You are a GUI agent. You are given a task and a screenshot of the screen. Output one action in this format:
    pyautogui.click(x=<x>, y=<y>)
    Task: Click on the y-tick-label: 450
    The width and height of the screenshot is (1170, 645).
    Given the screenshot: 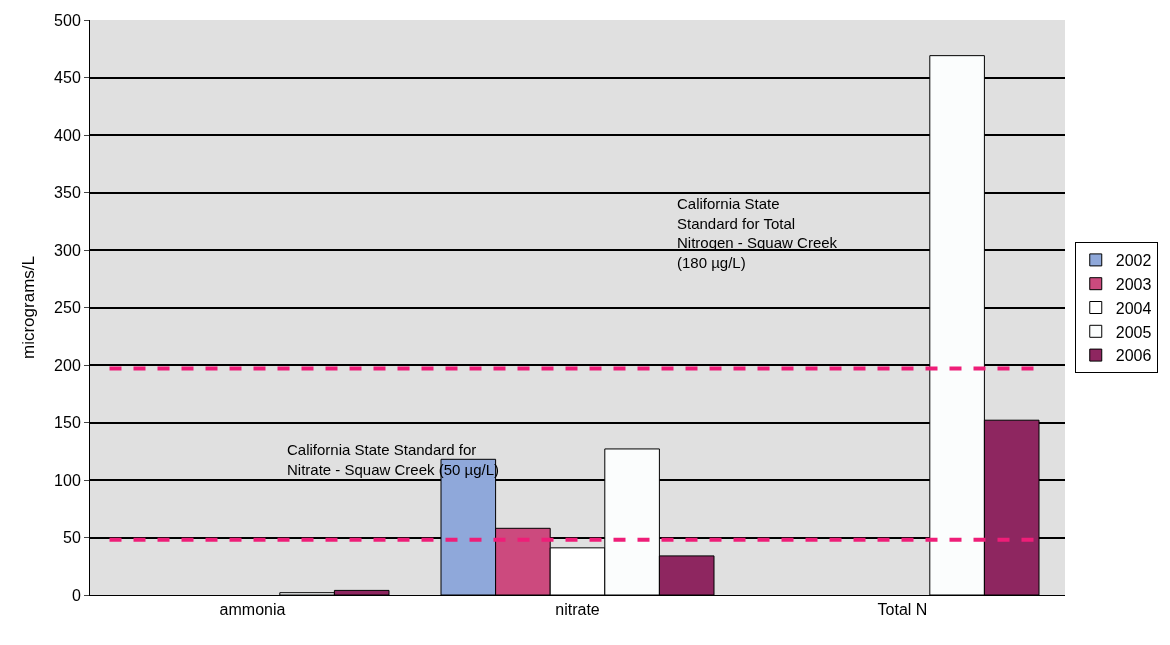 What is the action you would take?
    pyautogui.click(x=67, y=78)
    